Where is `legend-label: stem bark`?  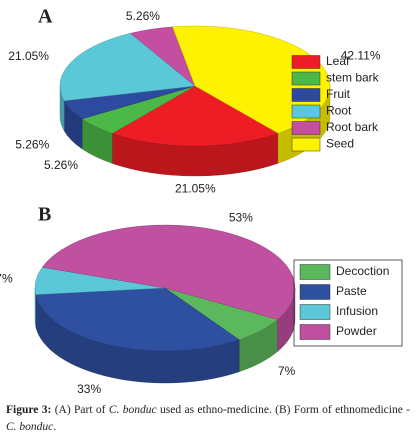
legend-label: stem bark is located at coordinates (353, 78).